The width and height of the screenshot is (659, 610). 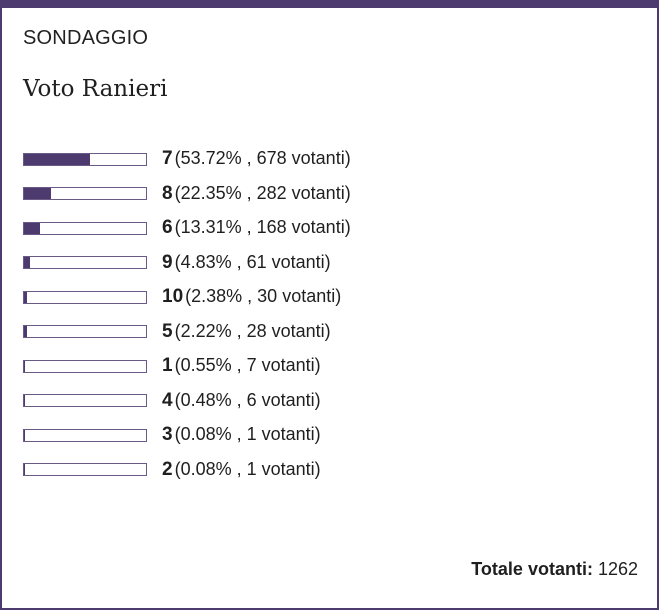 I want to click on option-text: 6 (13.31% , 168 votanti), so click(x=256, y=228).